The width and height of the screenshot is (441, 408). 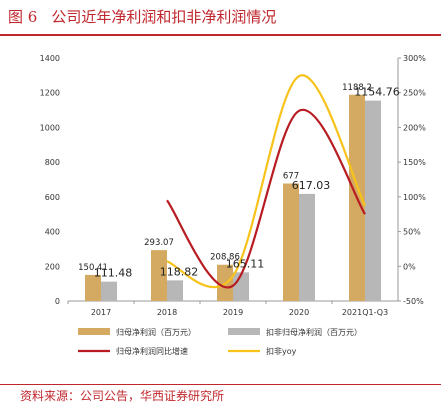 I want to click on legend: 归母净利润（百万元） 扣非归母净利润（百万元） 归母净利润同比增速 扣非yoy, so click(x=220, y=341).